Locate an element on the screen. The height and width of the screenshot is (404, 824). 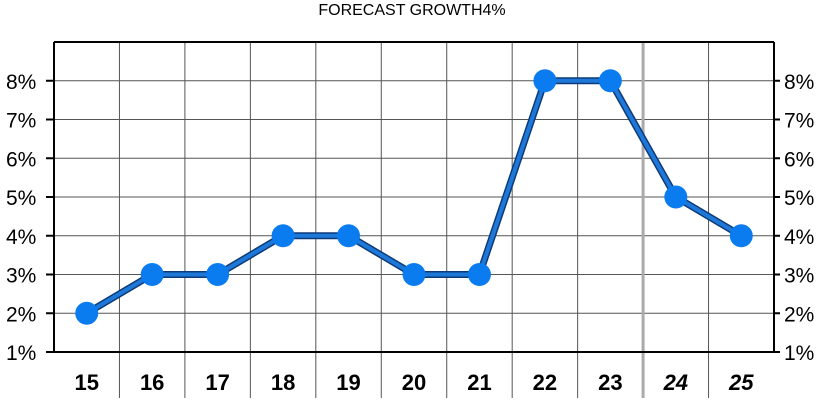
y-axis-right: 1% 2% 3% 4% 5% 6% 7% 8% is located at coordinates (794, 218).